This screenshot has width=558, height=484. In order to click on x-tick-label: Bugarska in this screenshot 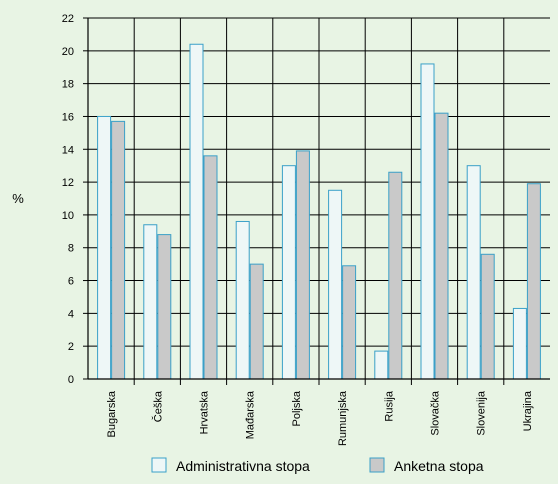, I will do `click(112, 413)`.